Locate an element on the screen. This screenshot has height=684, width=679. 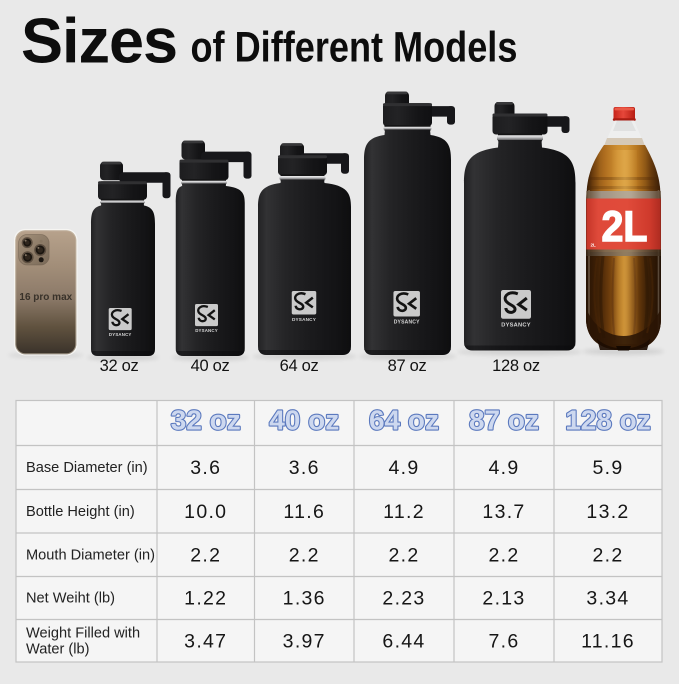
svg-text: 11.16 is located at coordinates (608, 641).